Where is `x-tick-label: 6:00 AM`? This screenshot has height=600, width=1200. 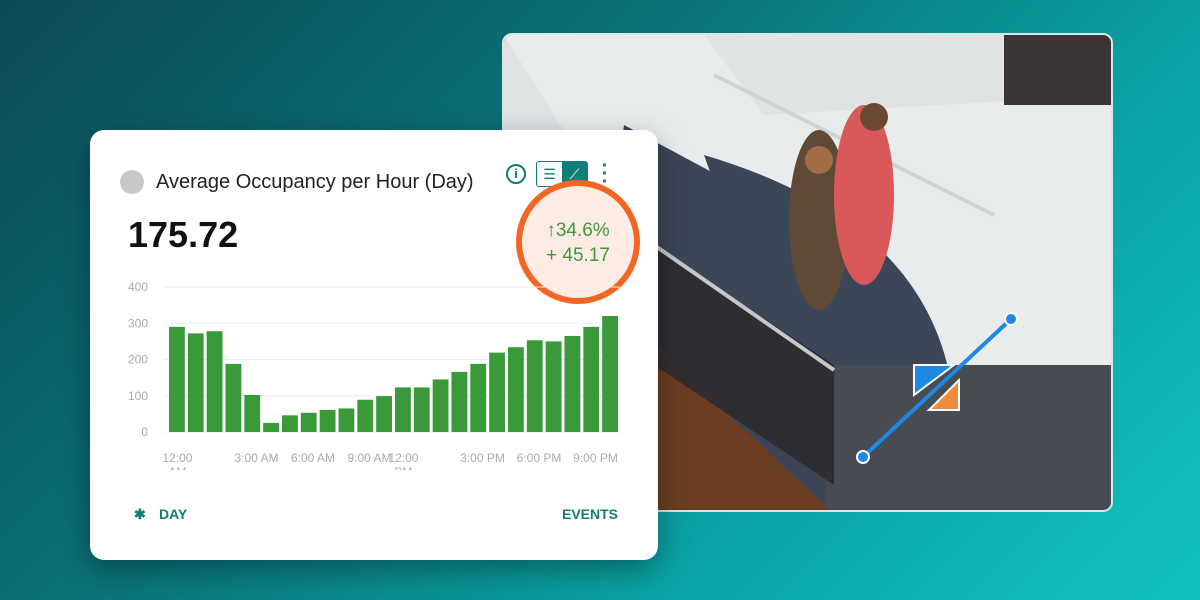 x-tick-label: 6:00 AM is located at coordinates (313, 458).